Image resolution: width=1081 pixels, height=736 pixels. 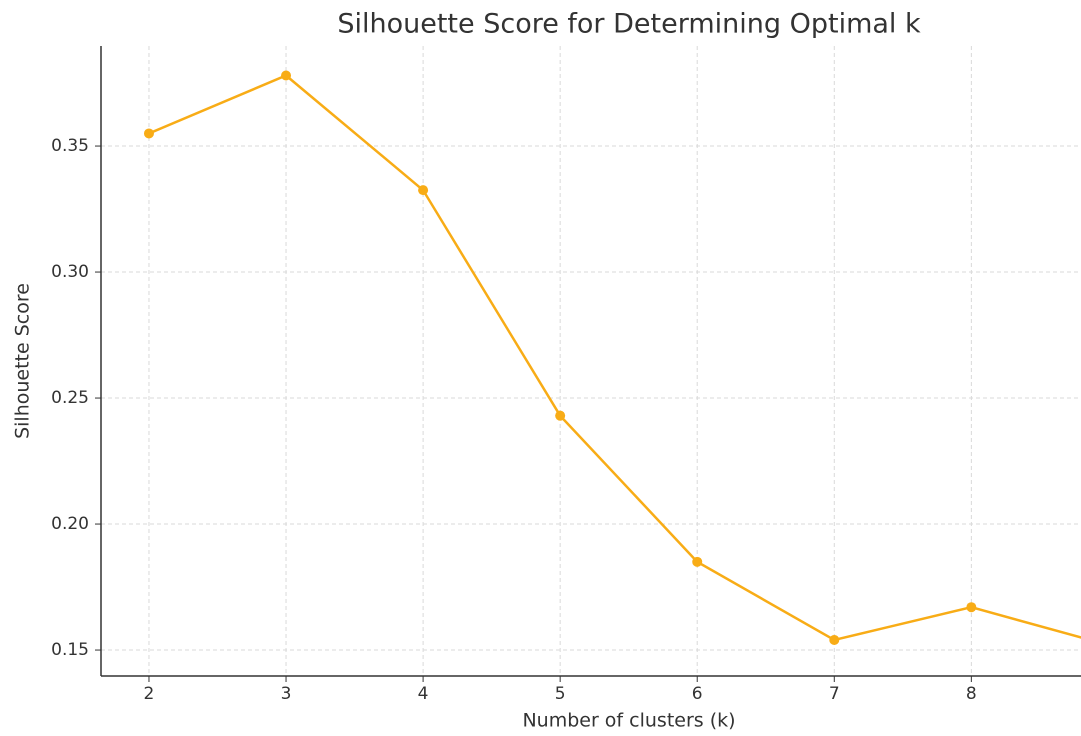 I want to click on x-tick-label: 7, so click(x=834, y=694).